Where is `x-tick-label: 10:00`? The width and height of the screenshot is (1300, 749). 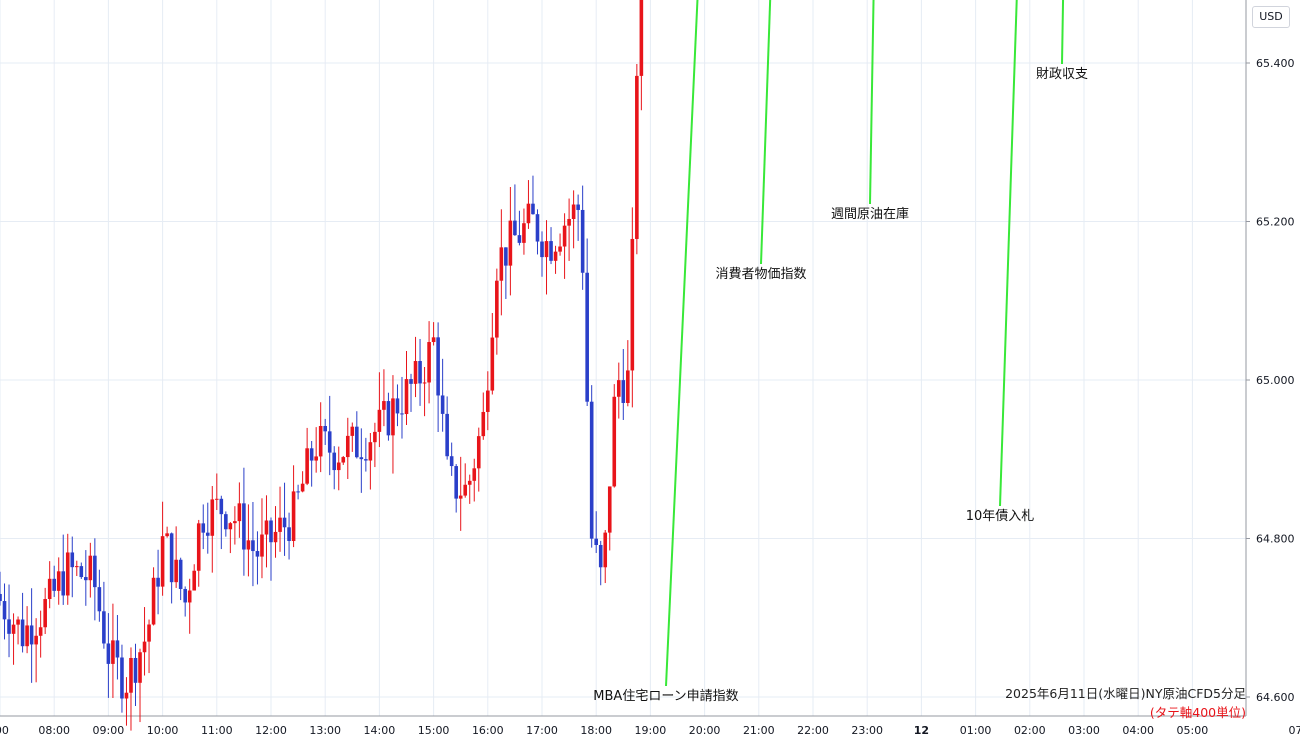
x-tick-label: 10:00 is located at coordinates (163, 730).